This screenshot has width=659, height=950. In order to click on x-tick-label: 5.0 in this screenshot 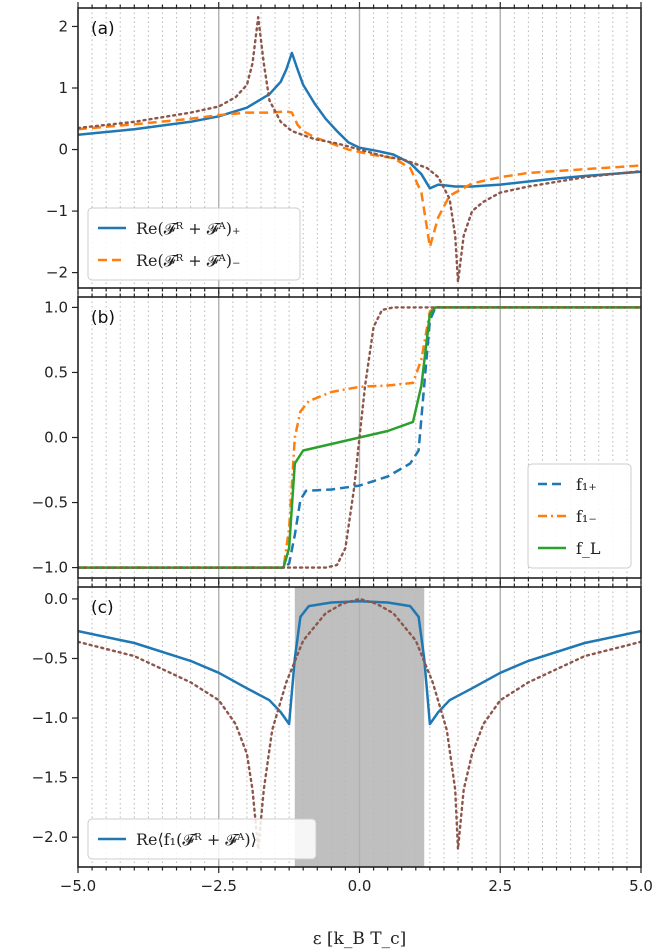, I will do `click(641, 886)`.